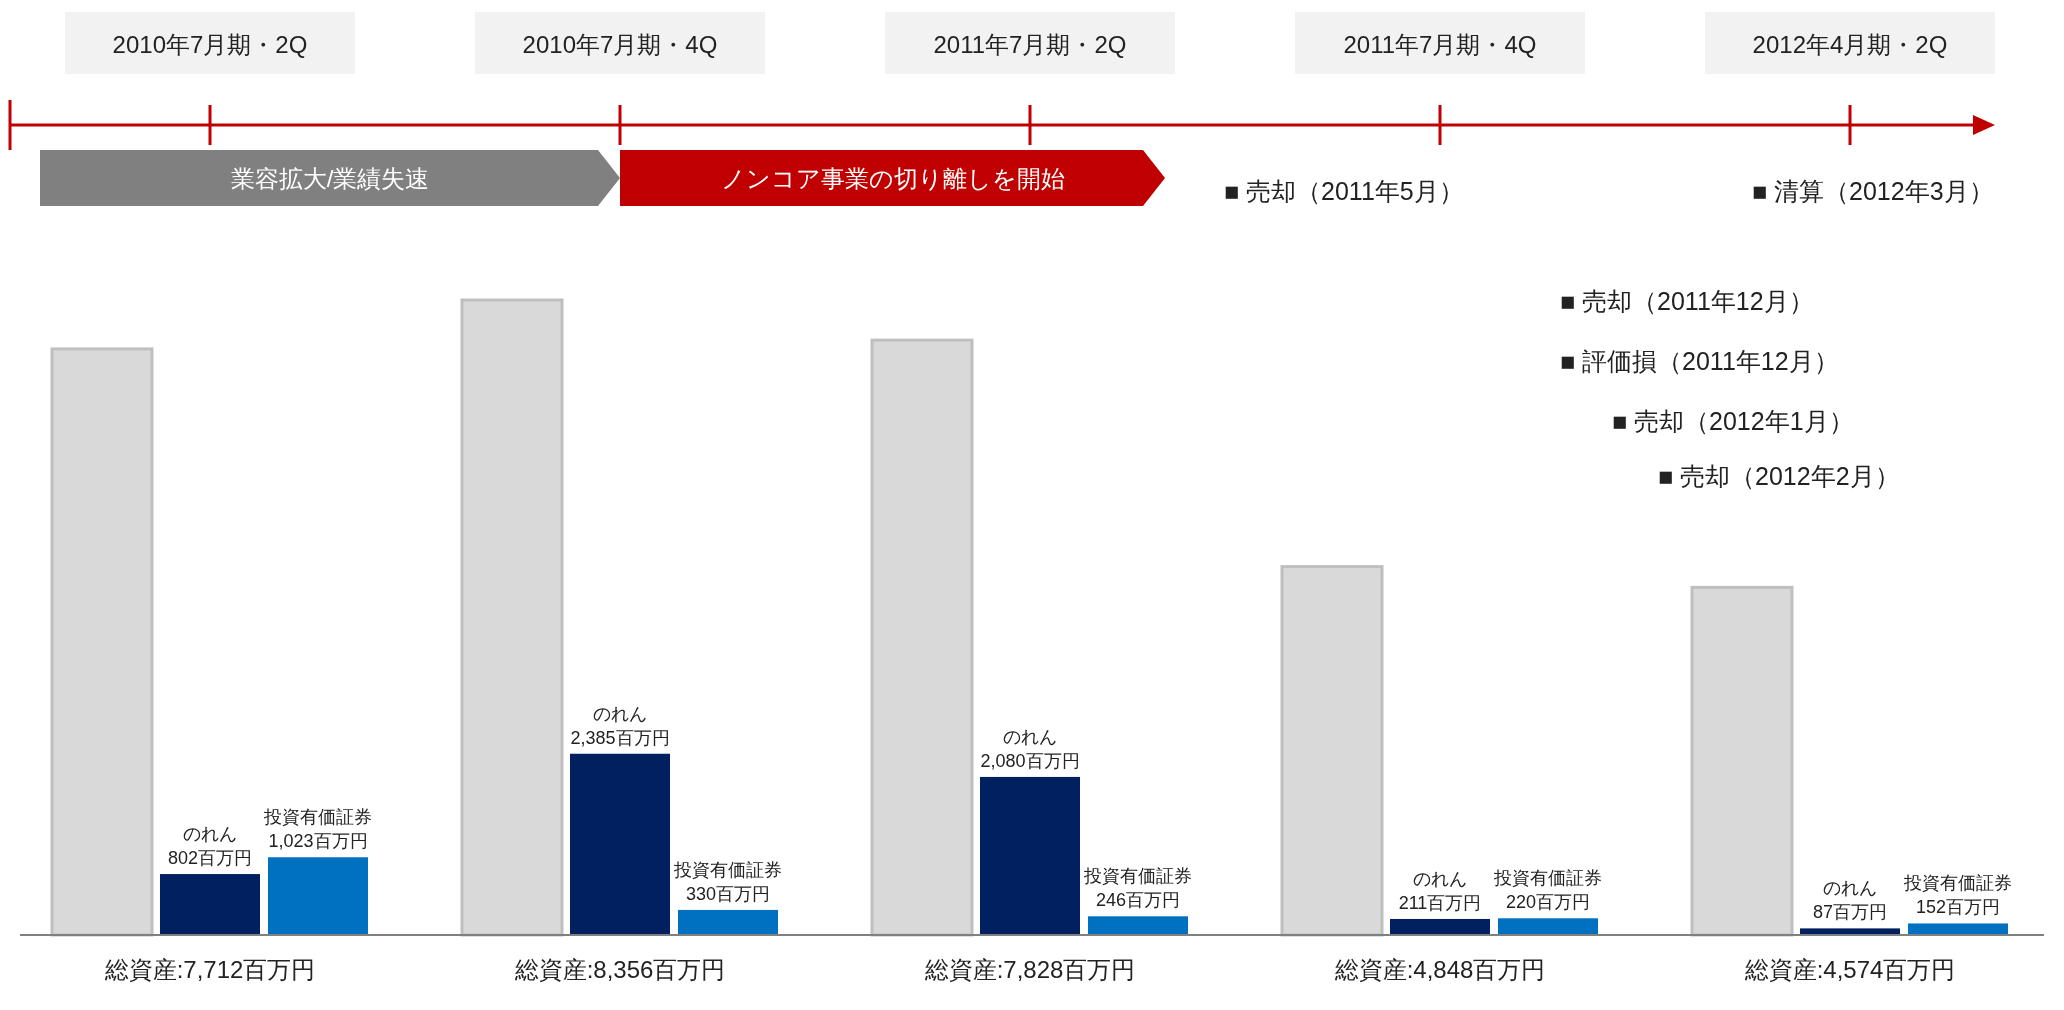  I want to click on data-label: 220百万円, so click(1548, 902).